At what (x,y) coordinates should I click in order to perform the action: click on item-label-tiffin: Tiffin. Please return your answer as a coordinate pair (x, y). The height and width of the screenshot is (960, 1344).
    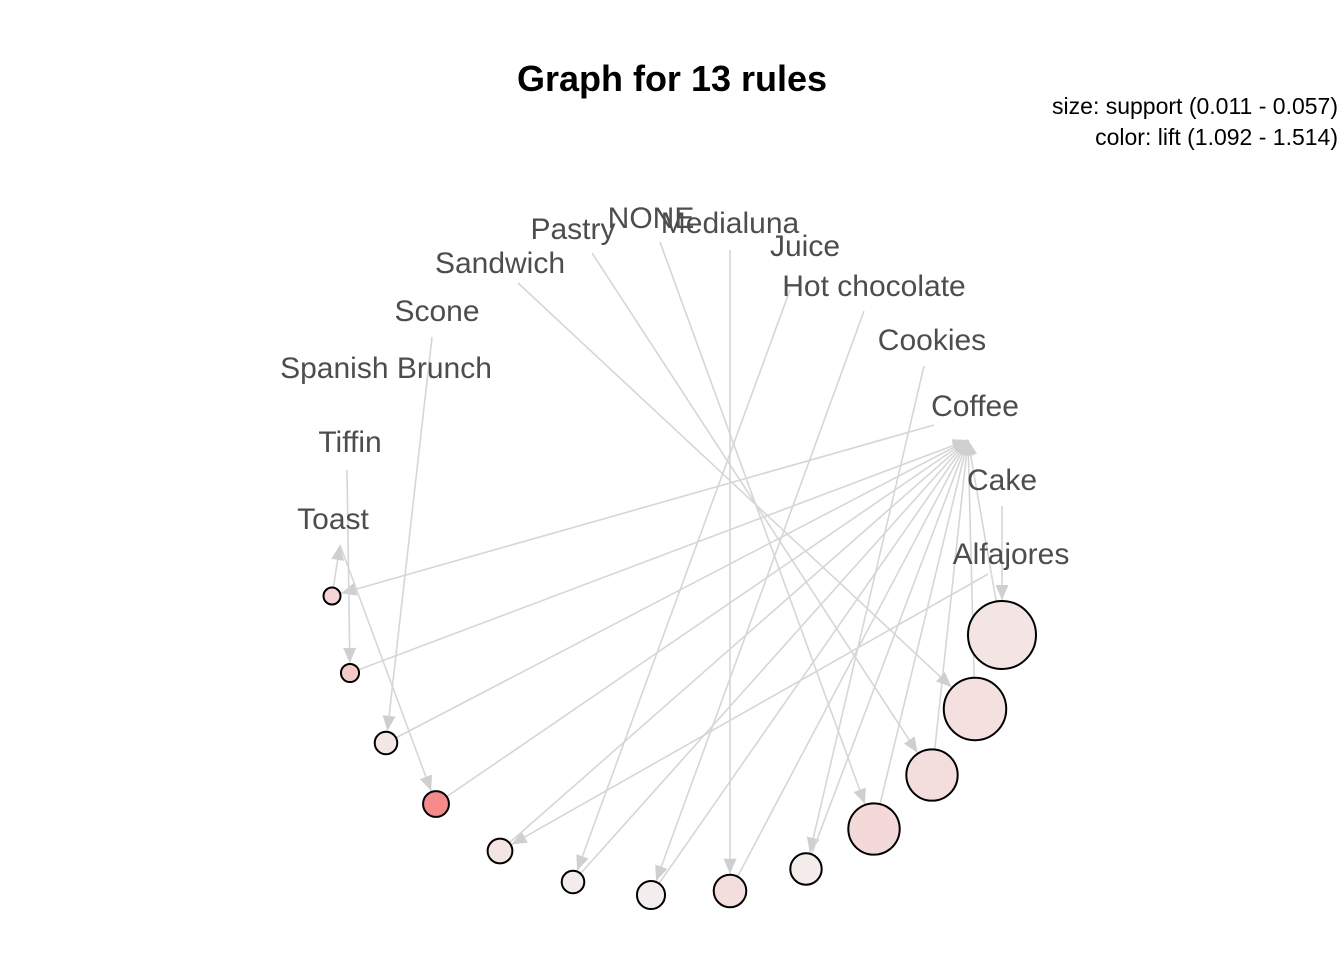
    Looking at the image, I should click on (349, 442).